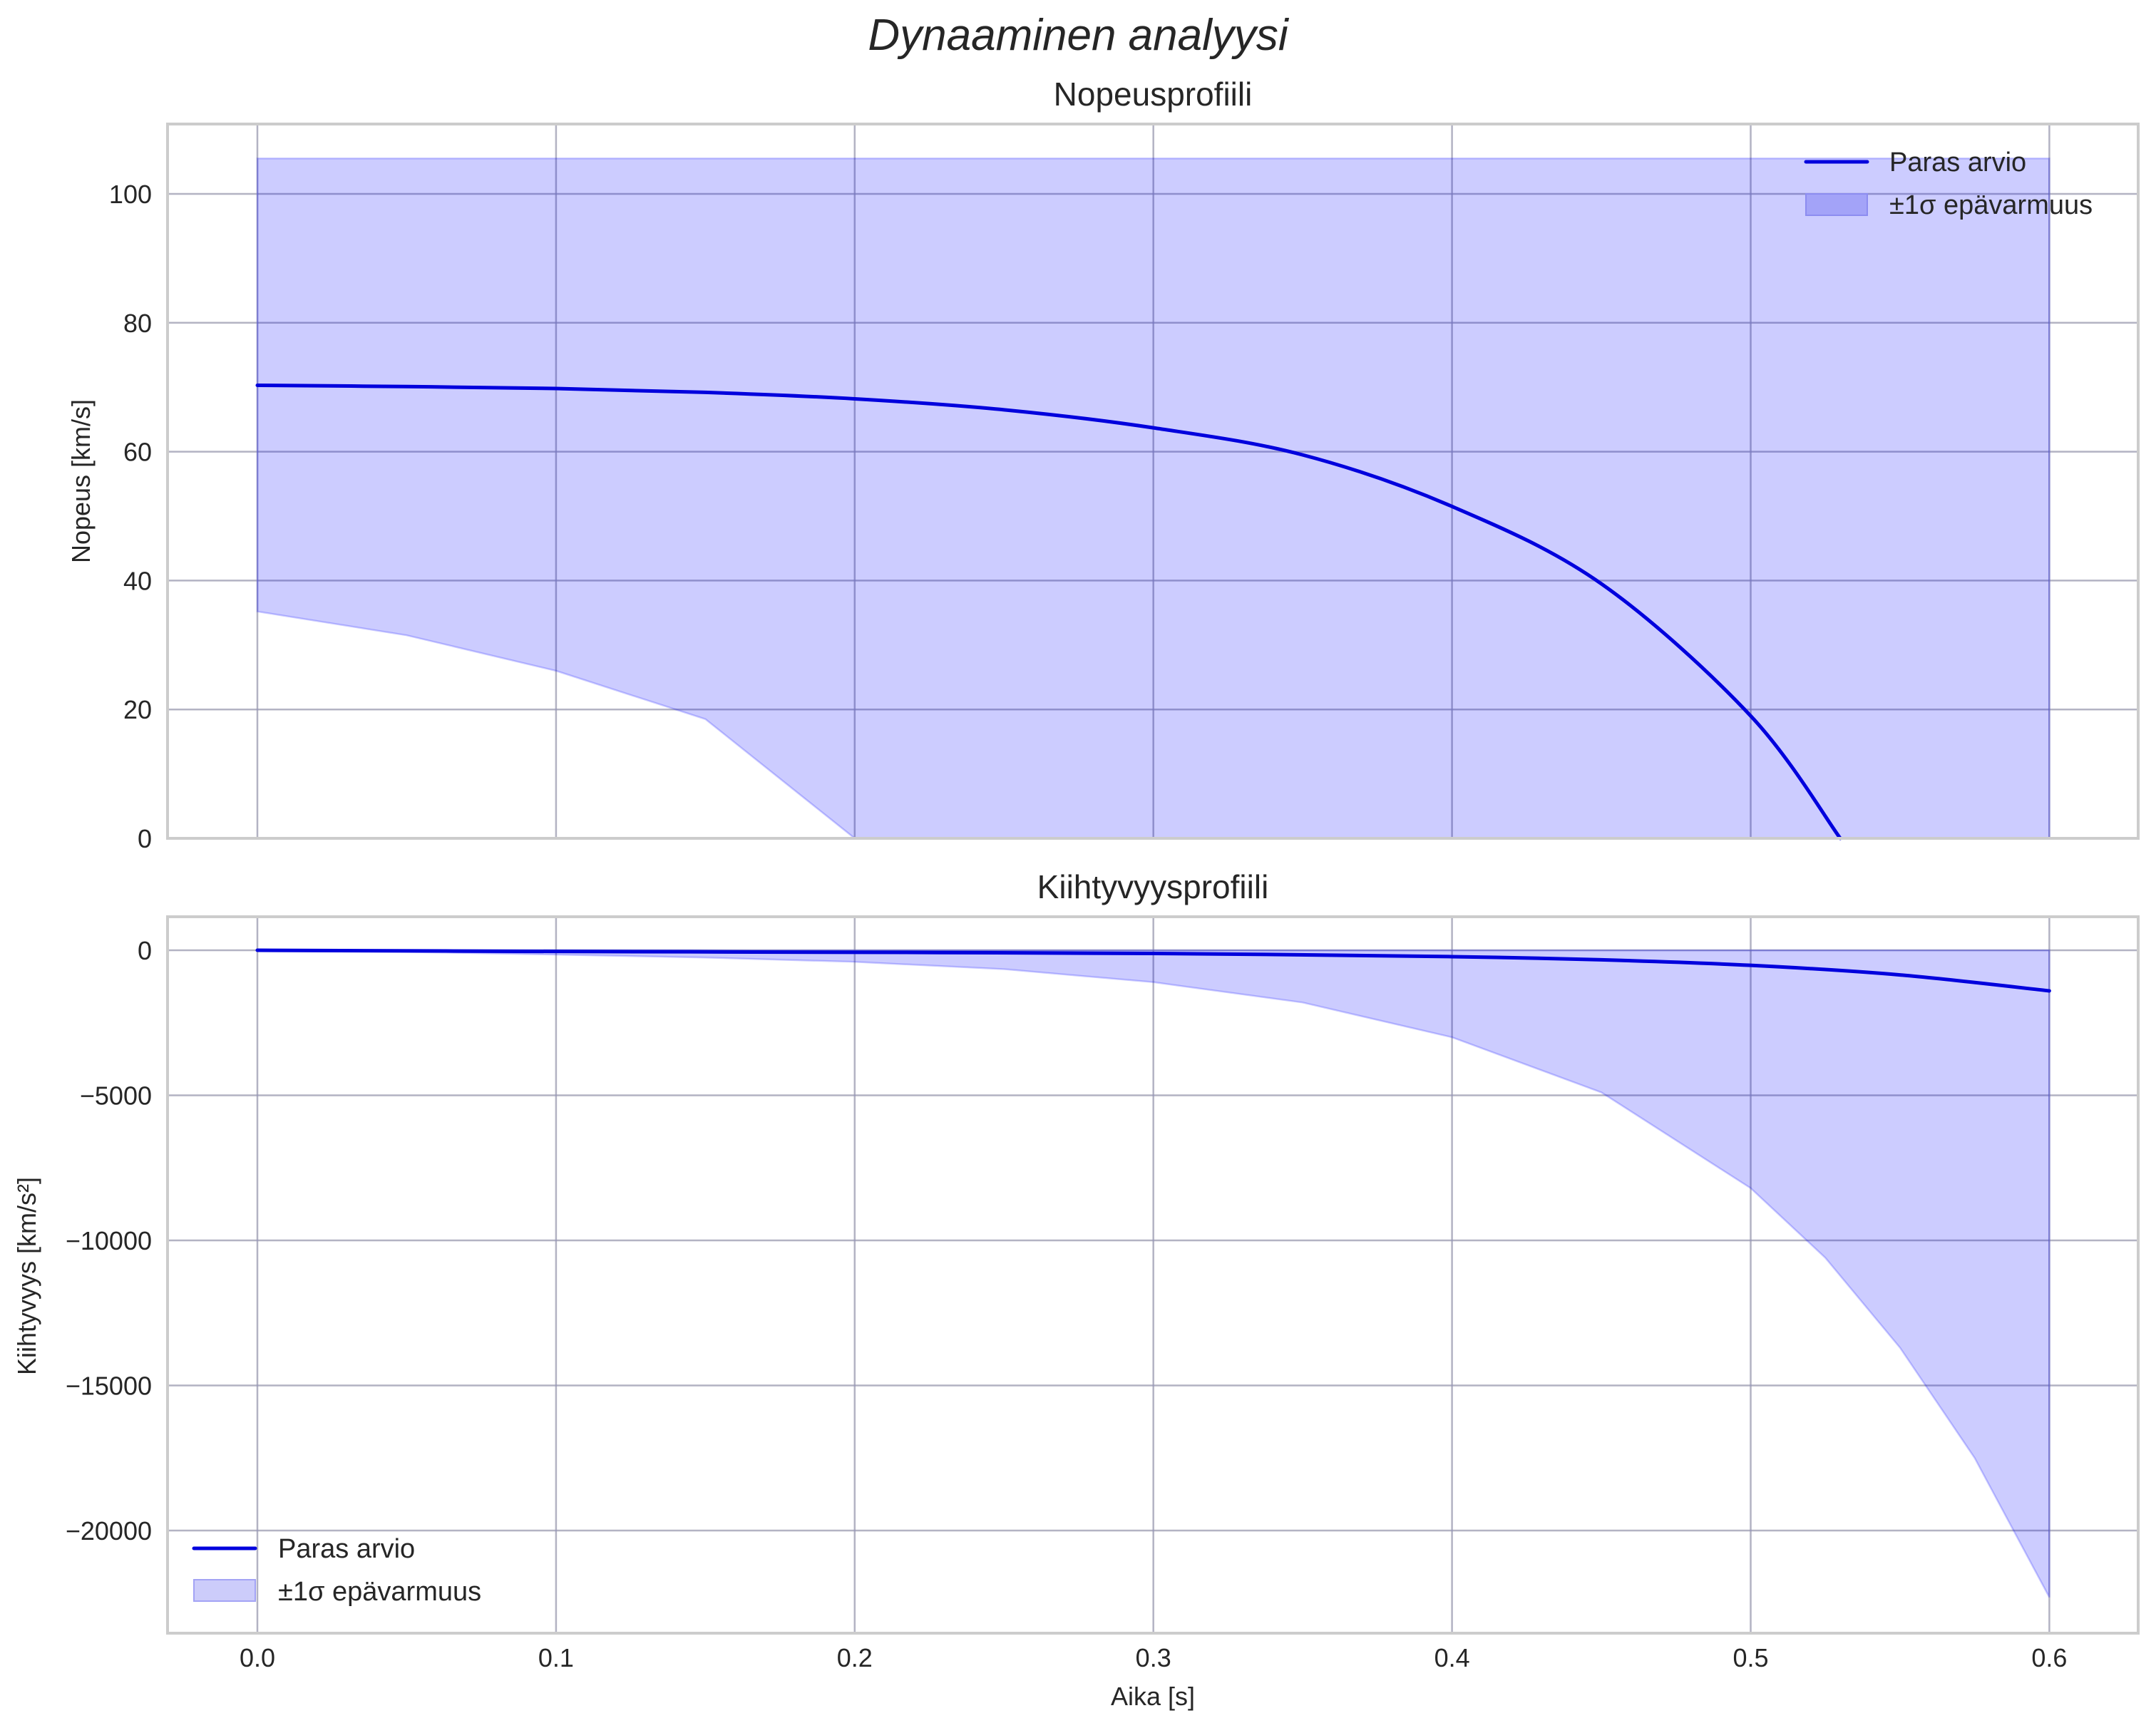 The height and width of the screenshot is (1728, 2156). Describe the element at coordinates (130, 194) in the screenshot. I see `y-tick-label: 100` at that location.